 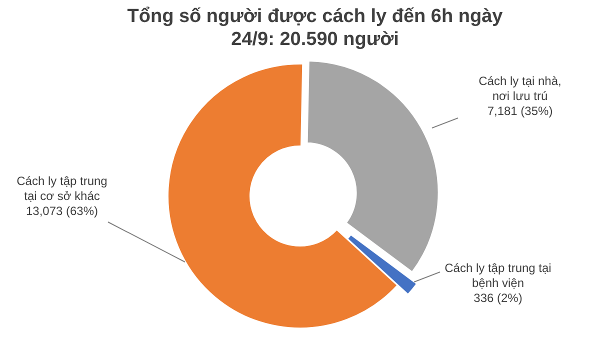 What do you see at coordinates (498, 298) in the screenshot?
I see `data-label: 336 (2%)` at bounding box center [498, 298].